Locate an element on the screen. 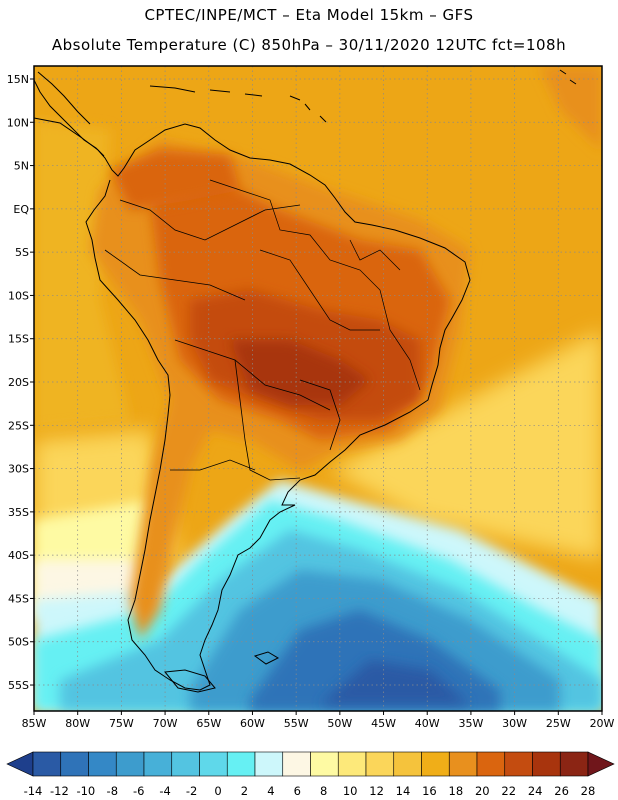 The width and height of the screenshot is (618, 800). latitude-label: 10N is located at coordinates (18, 122).